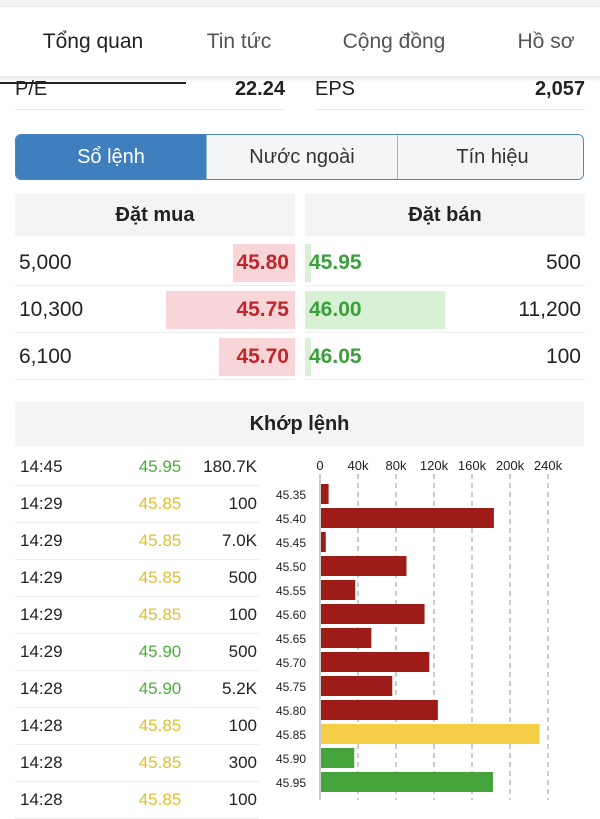 This screenshot has height=819, width=600. What do you see at coordinates (41, 466) in the screenshot?
I see `trade-time: 14:45` at bounding box center [41, 466].